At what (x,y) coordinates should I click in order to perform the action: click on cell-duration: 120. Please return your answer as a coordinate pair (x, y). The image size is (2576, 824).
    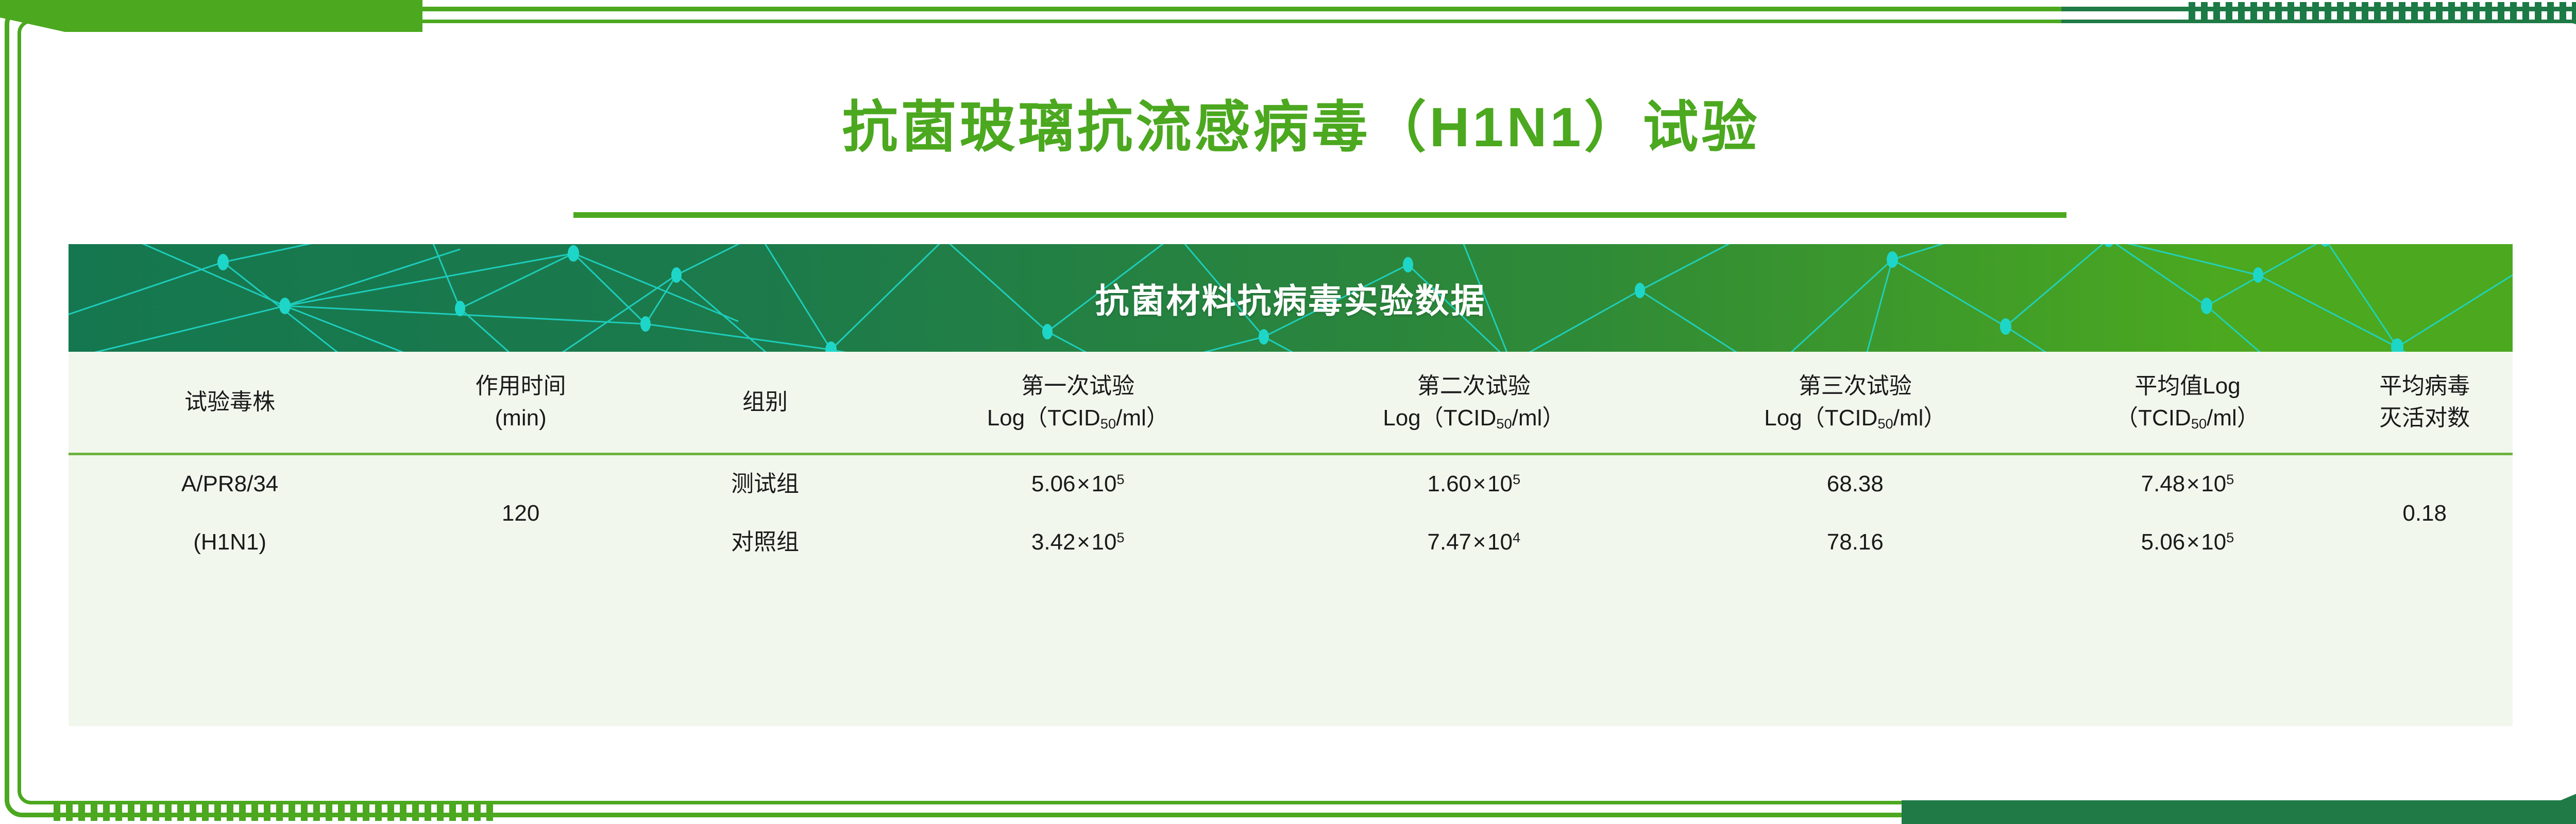
    Looking at the image, I should click on (520, 513).